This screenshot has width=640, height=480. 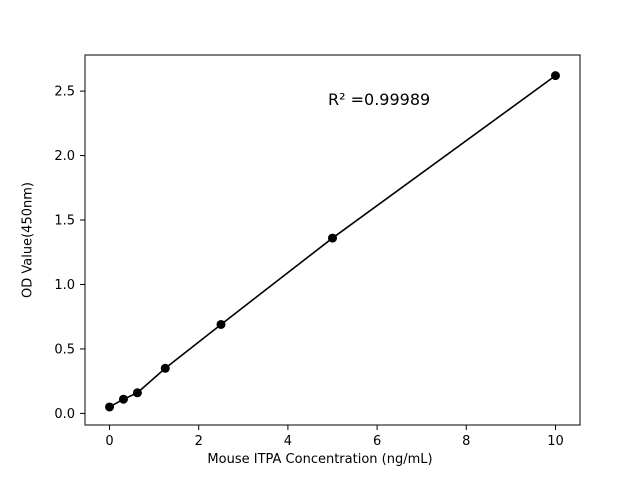 What do you see at coordinates (320, 459) in the screenshot?
I see `x-axis-label: Mouse ITPA Concentration (ng/mL)` at bounding box center [320, 459].